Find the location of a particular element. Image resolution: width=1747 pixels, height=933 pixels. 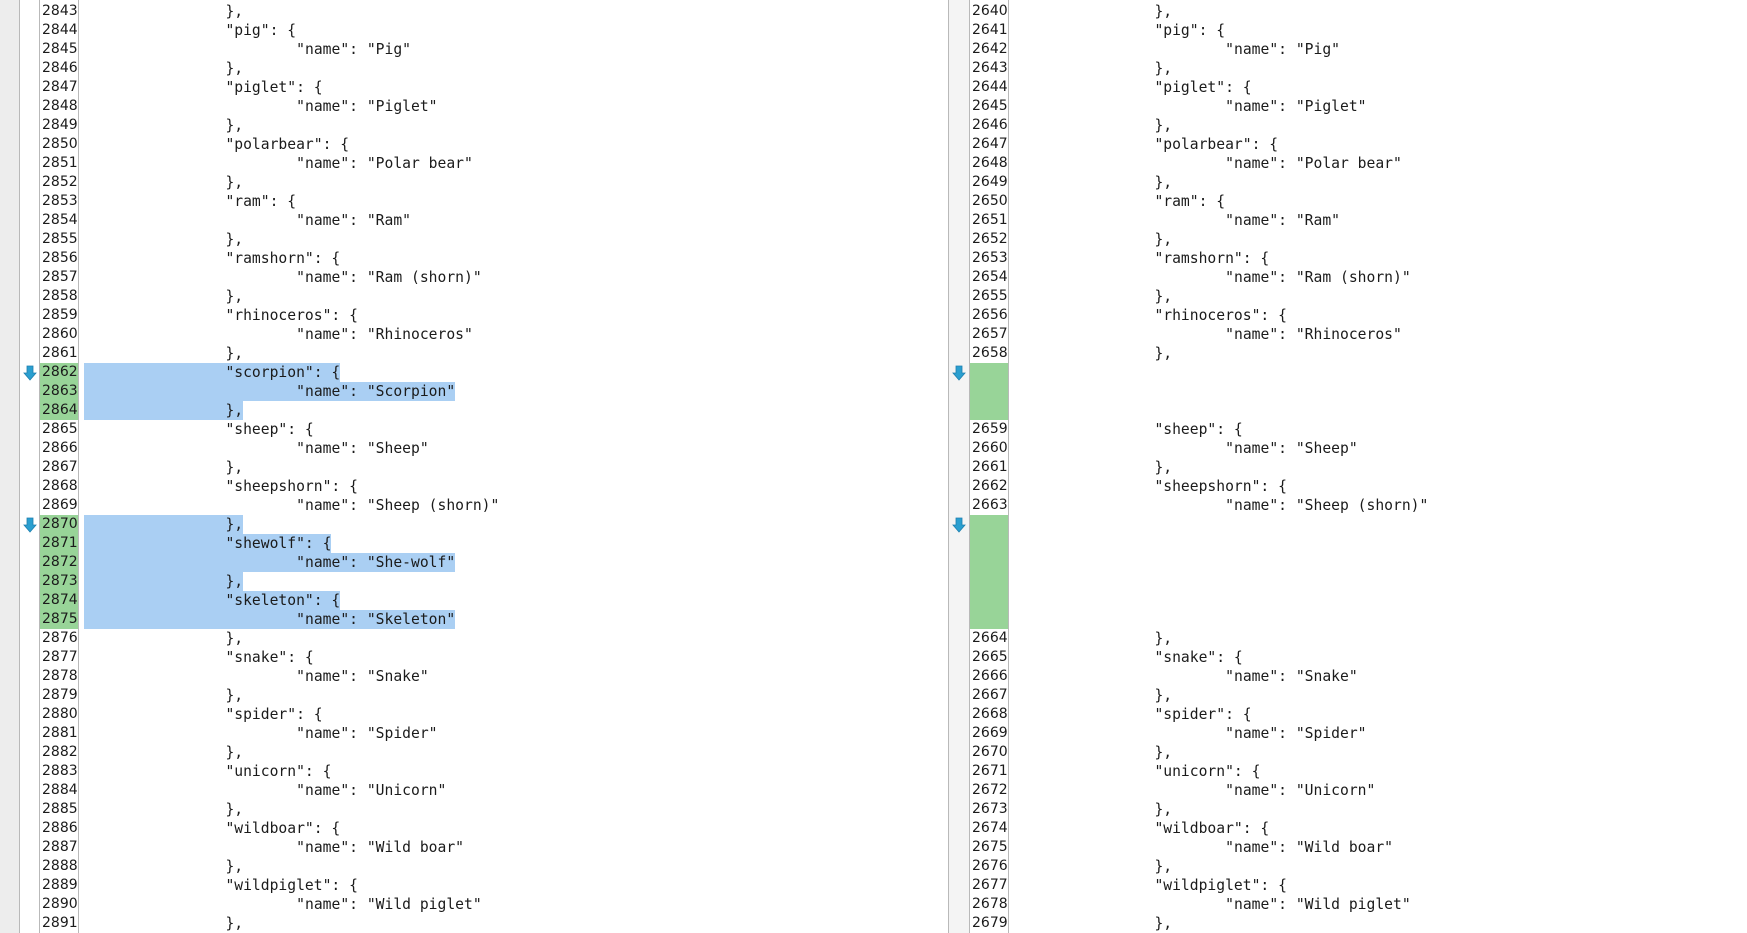

changed-code-line: "name": "Scorpion" is located at coordinates (270, 391).